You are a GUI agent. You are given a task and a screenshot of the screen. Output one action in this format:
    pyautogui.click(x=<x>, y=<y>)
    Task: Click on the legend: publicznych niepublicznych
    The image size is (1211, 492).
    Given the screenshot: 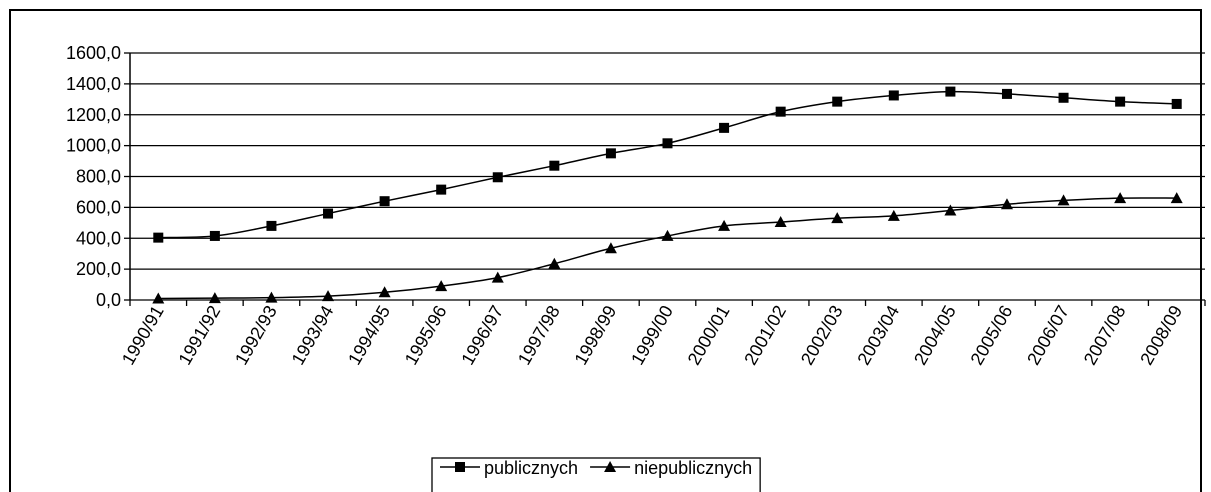 What is the action you would take?
    pyautogui.click(x=596, y=474)
    